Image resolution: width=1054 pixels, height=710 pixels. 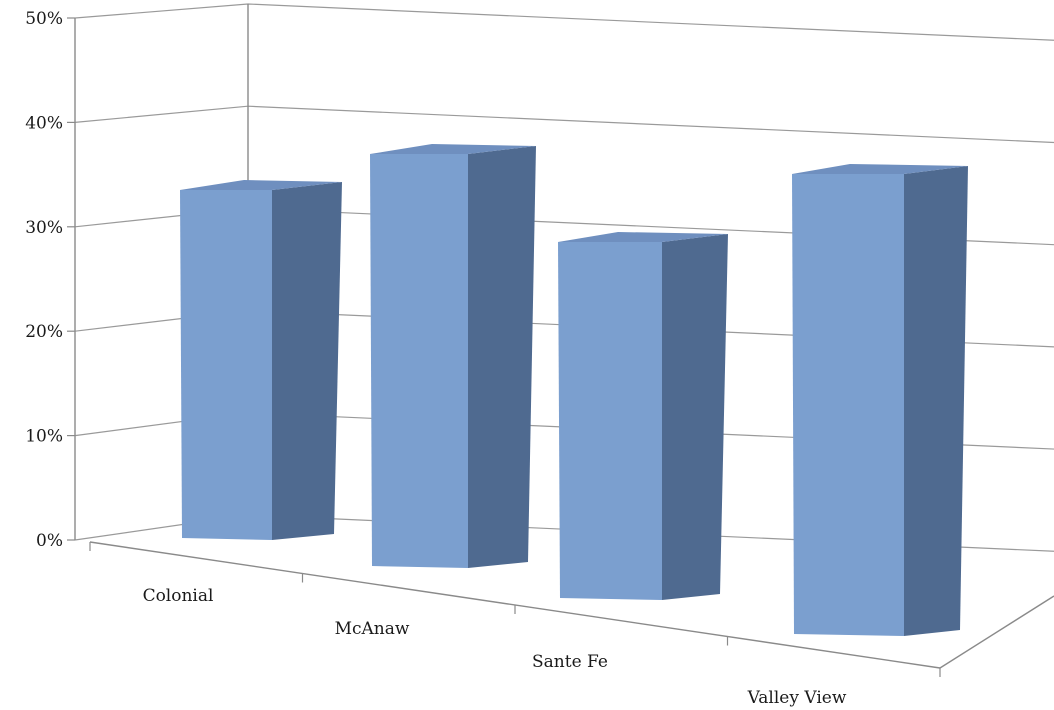 I want to click on bar-valley-view, so click(x=880, y=400).